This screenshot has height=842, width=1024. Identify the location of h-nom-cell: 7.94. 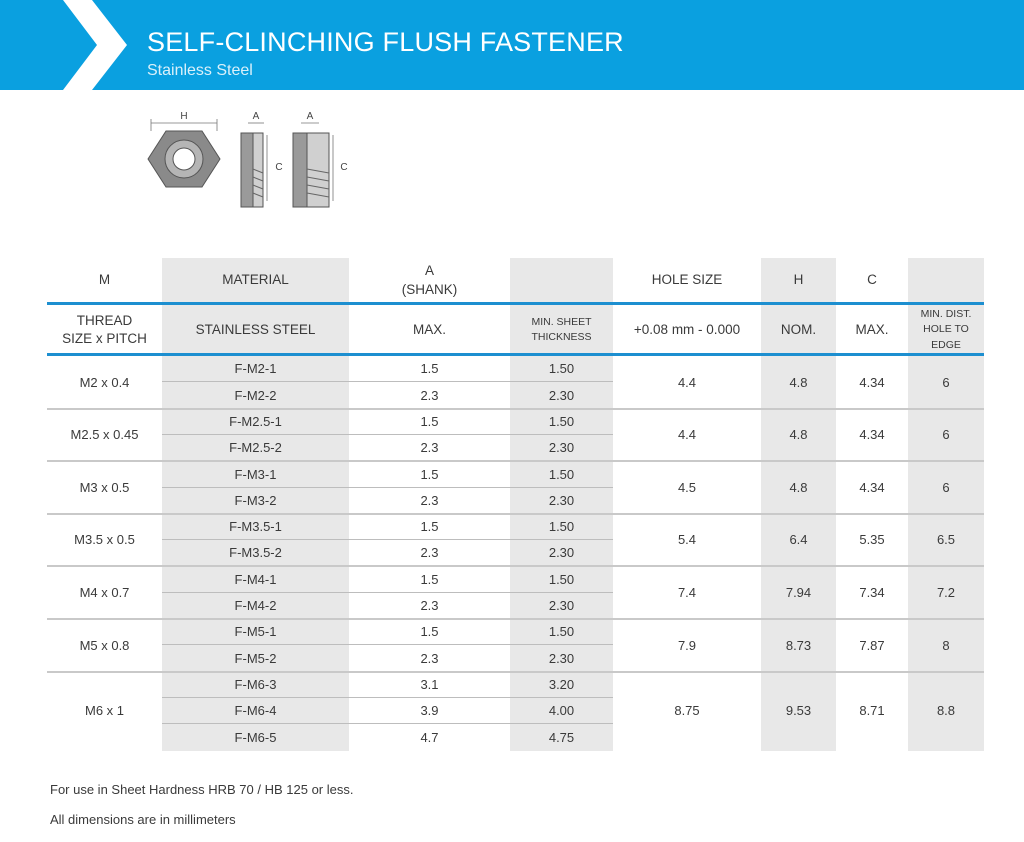
(798, 592).